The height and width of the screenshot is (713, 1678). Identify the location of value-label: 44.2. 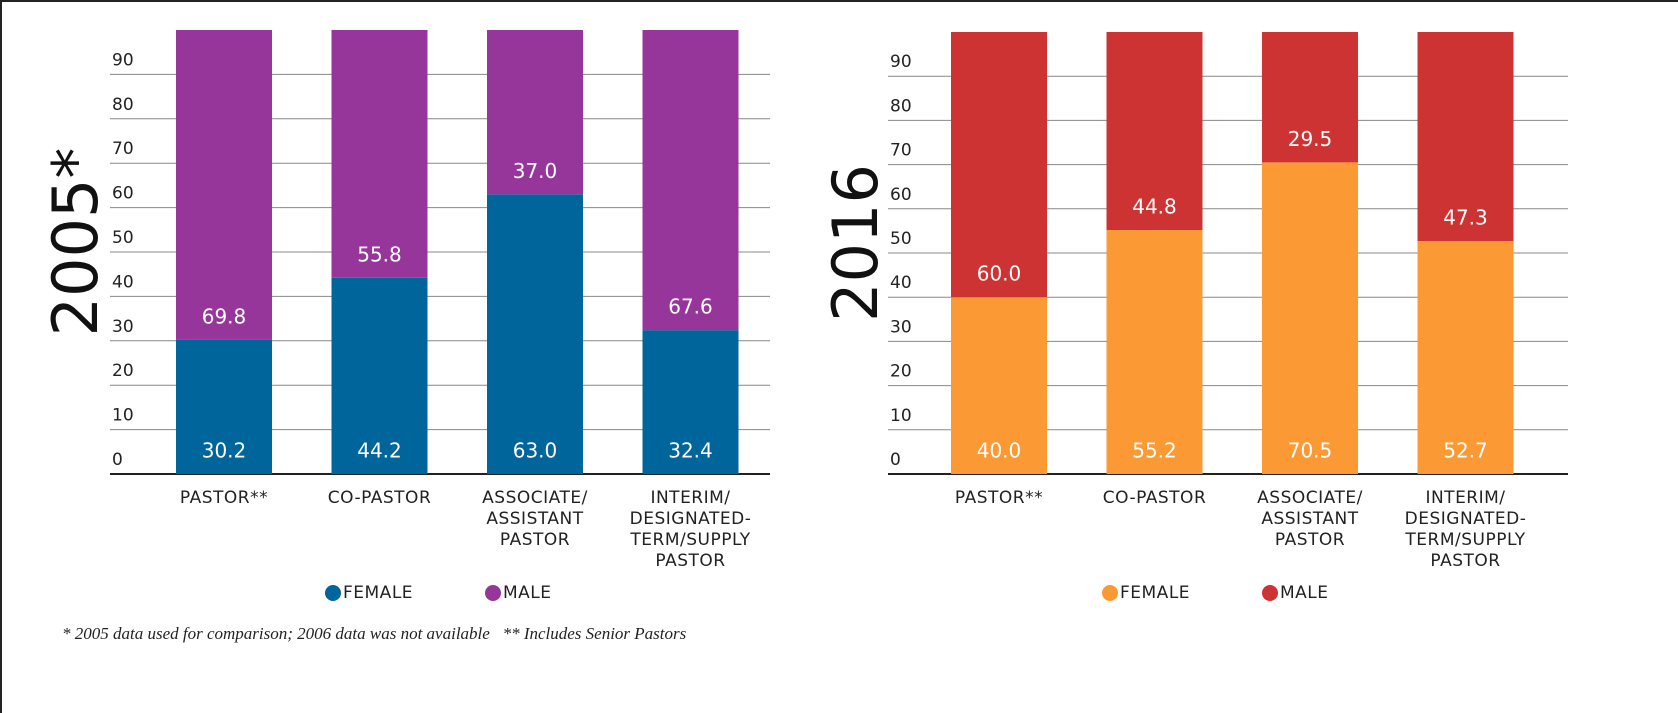
(379, 451).